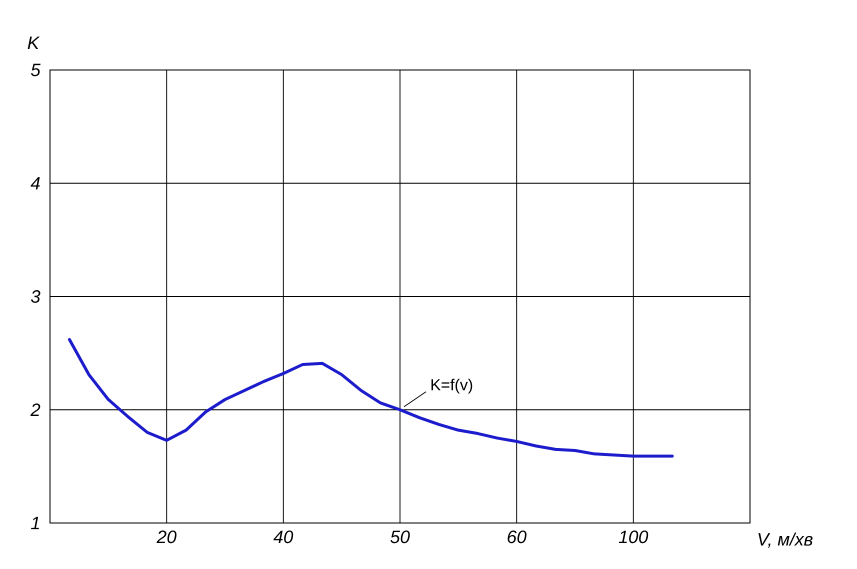  Describe the element at coordinates (166, 537) in the screenshot. I see `x-tick-label: 20` at that location.